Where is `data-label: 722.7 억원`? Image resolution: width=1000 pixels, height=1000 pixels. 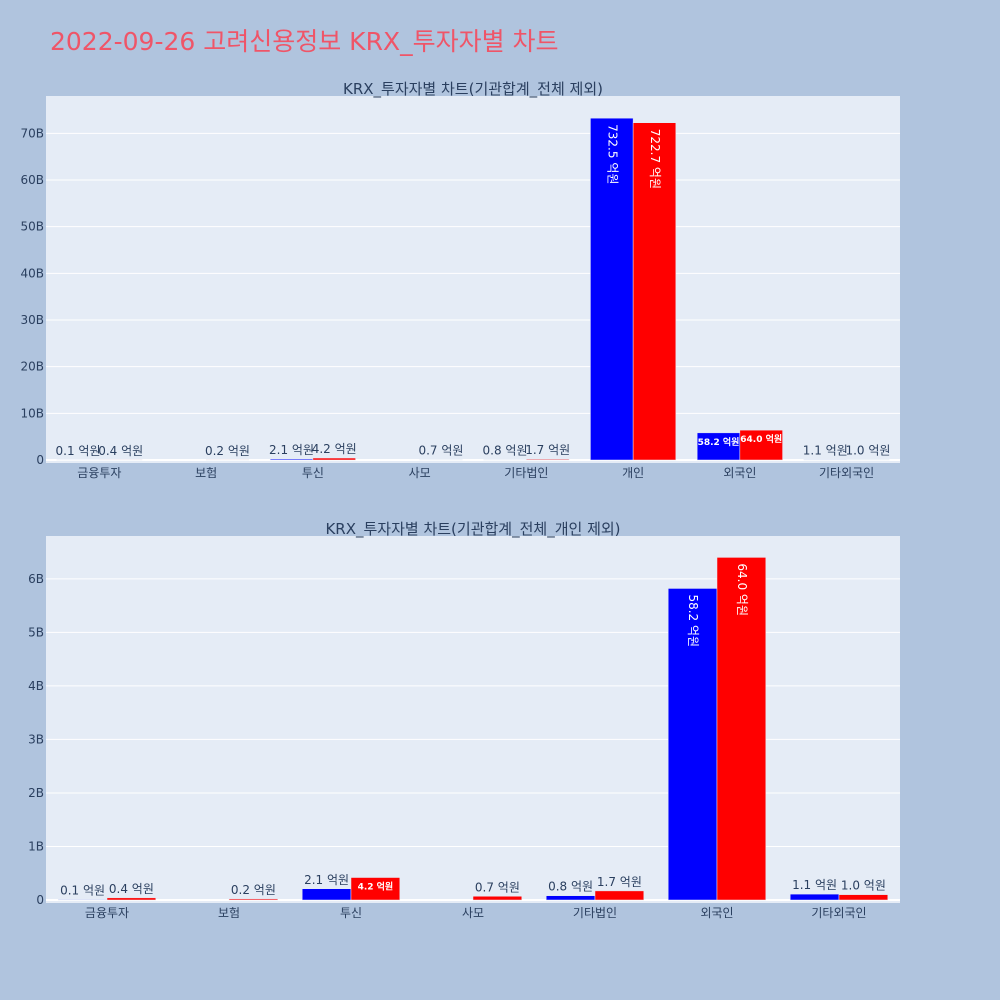 data-label: 722.7 억원 is located at coordinates (655, 159).